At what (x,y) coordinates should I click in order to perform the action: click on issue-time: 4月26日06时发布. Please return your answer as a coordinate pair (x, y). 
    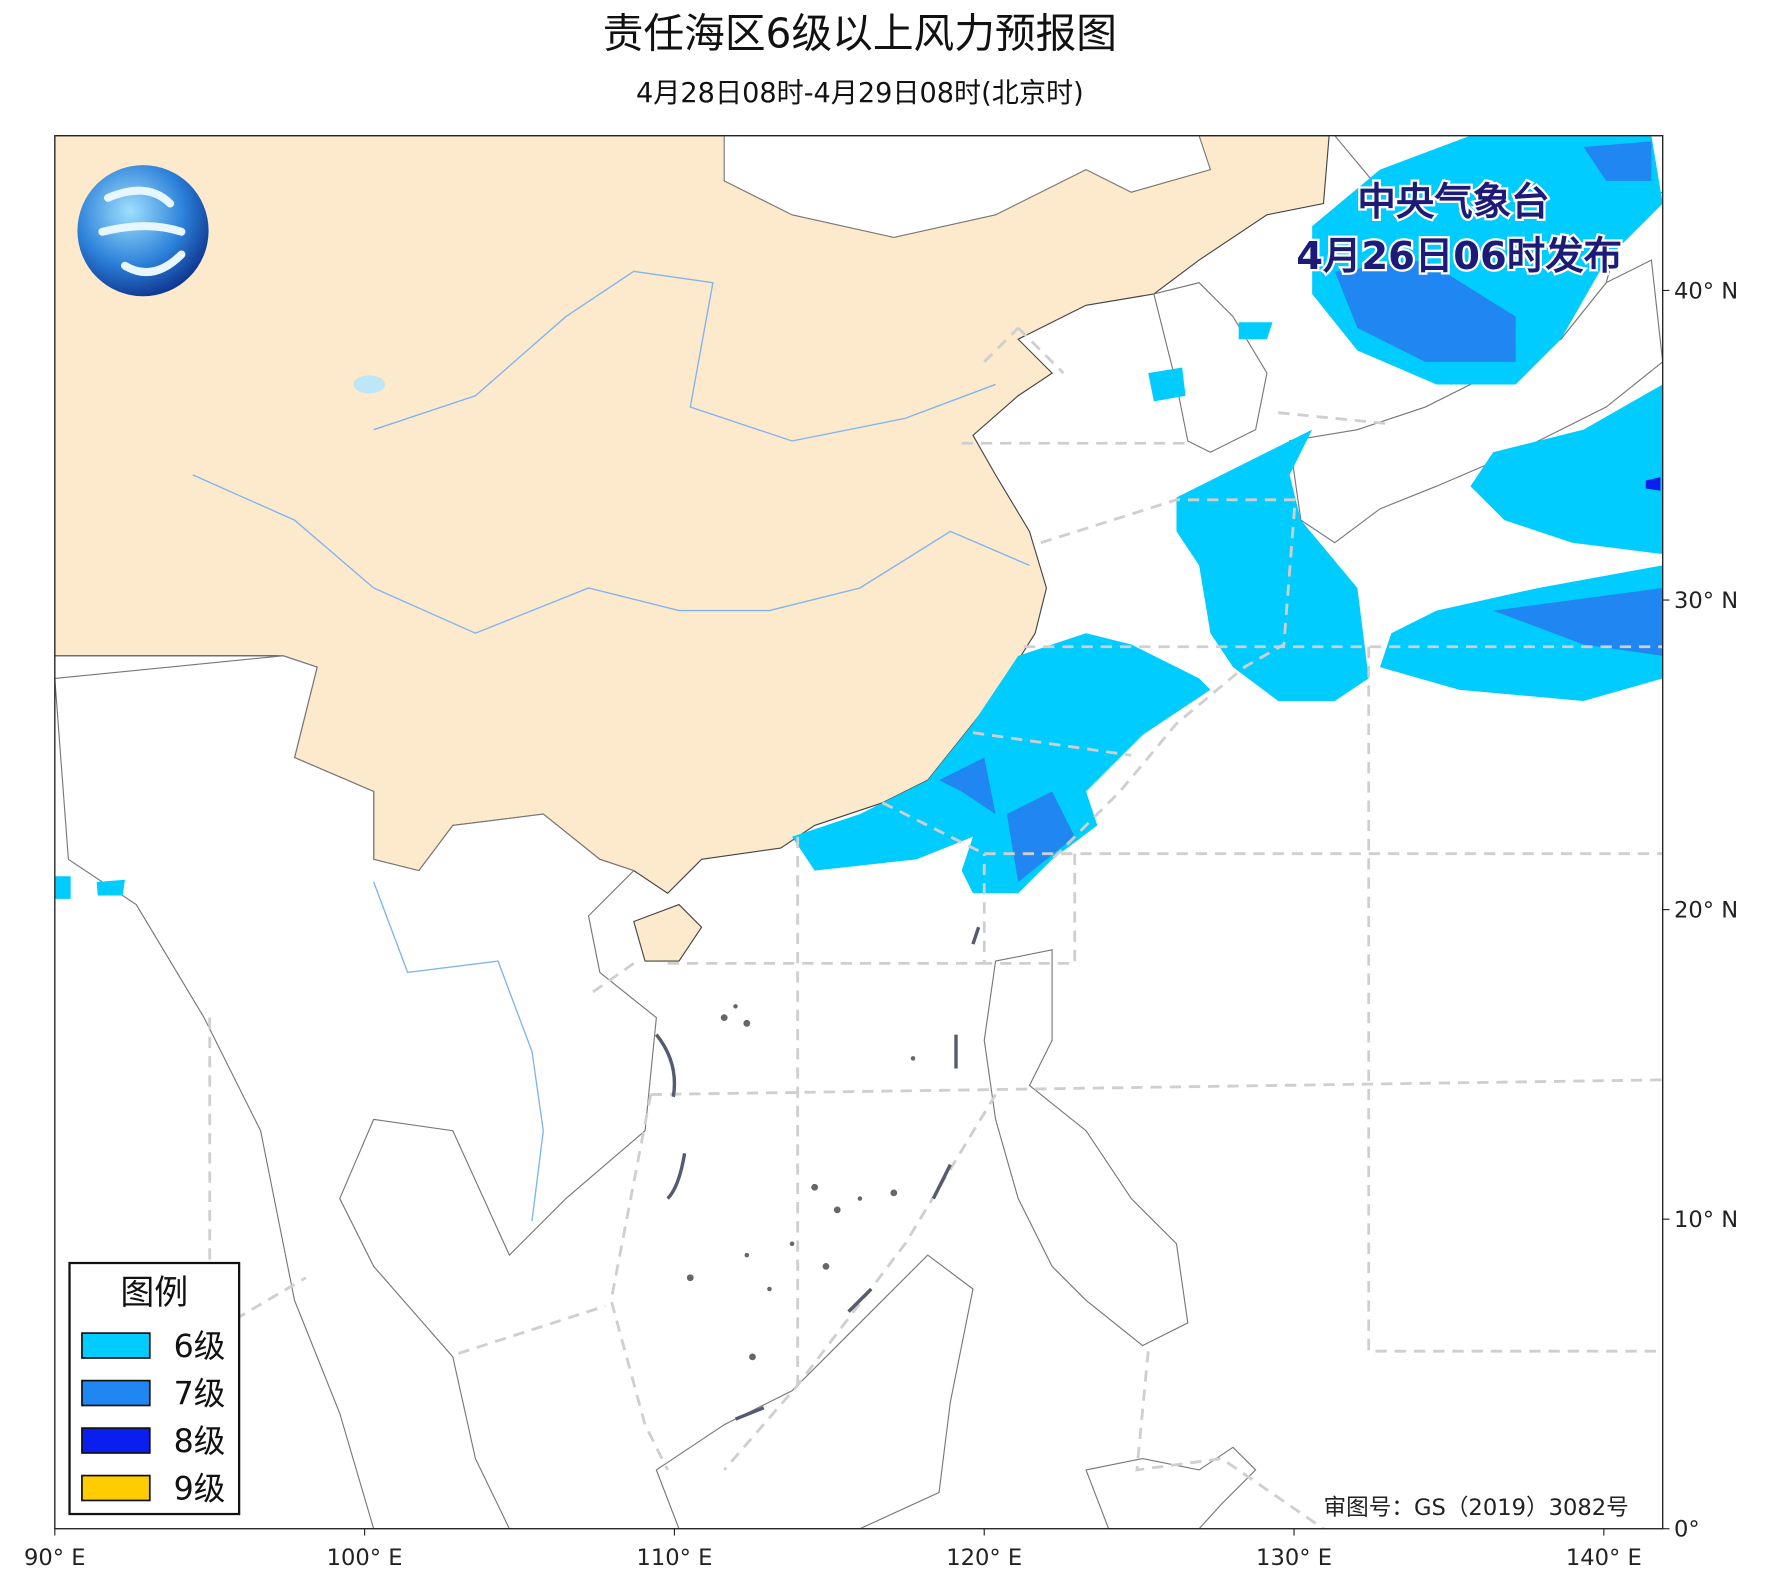
    Looking at the image, I should click on (1459, 256).